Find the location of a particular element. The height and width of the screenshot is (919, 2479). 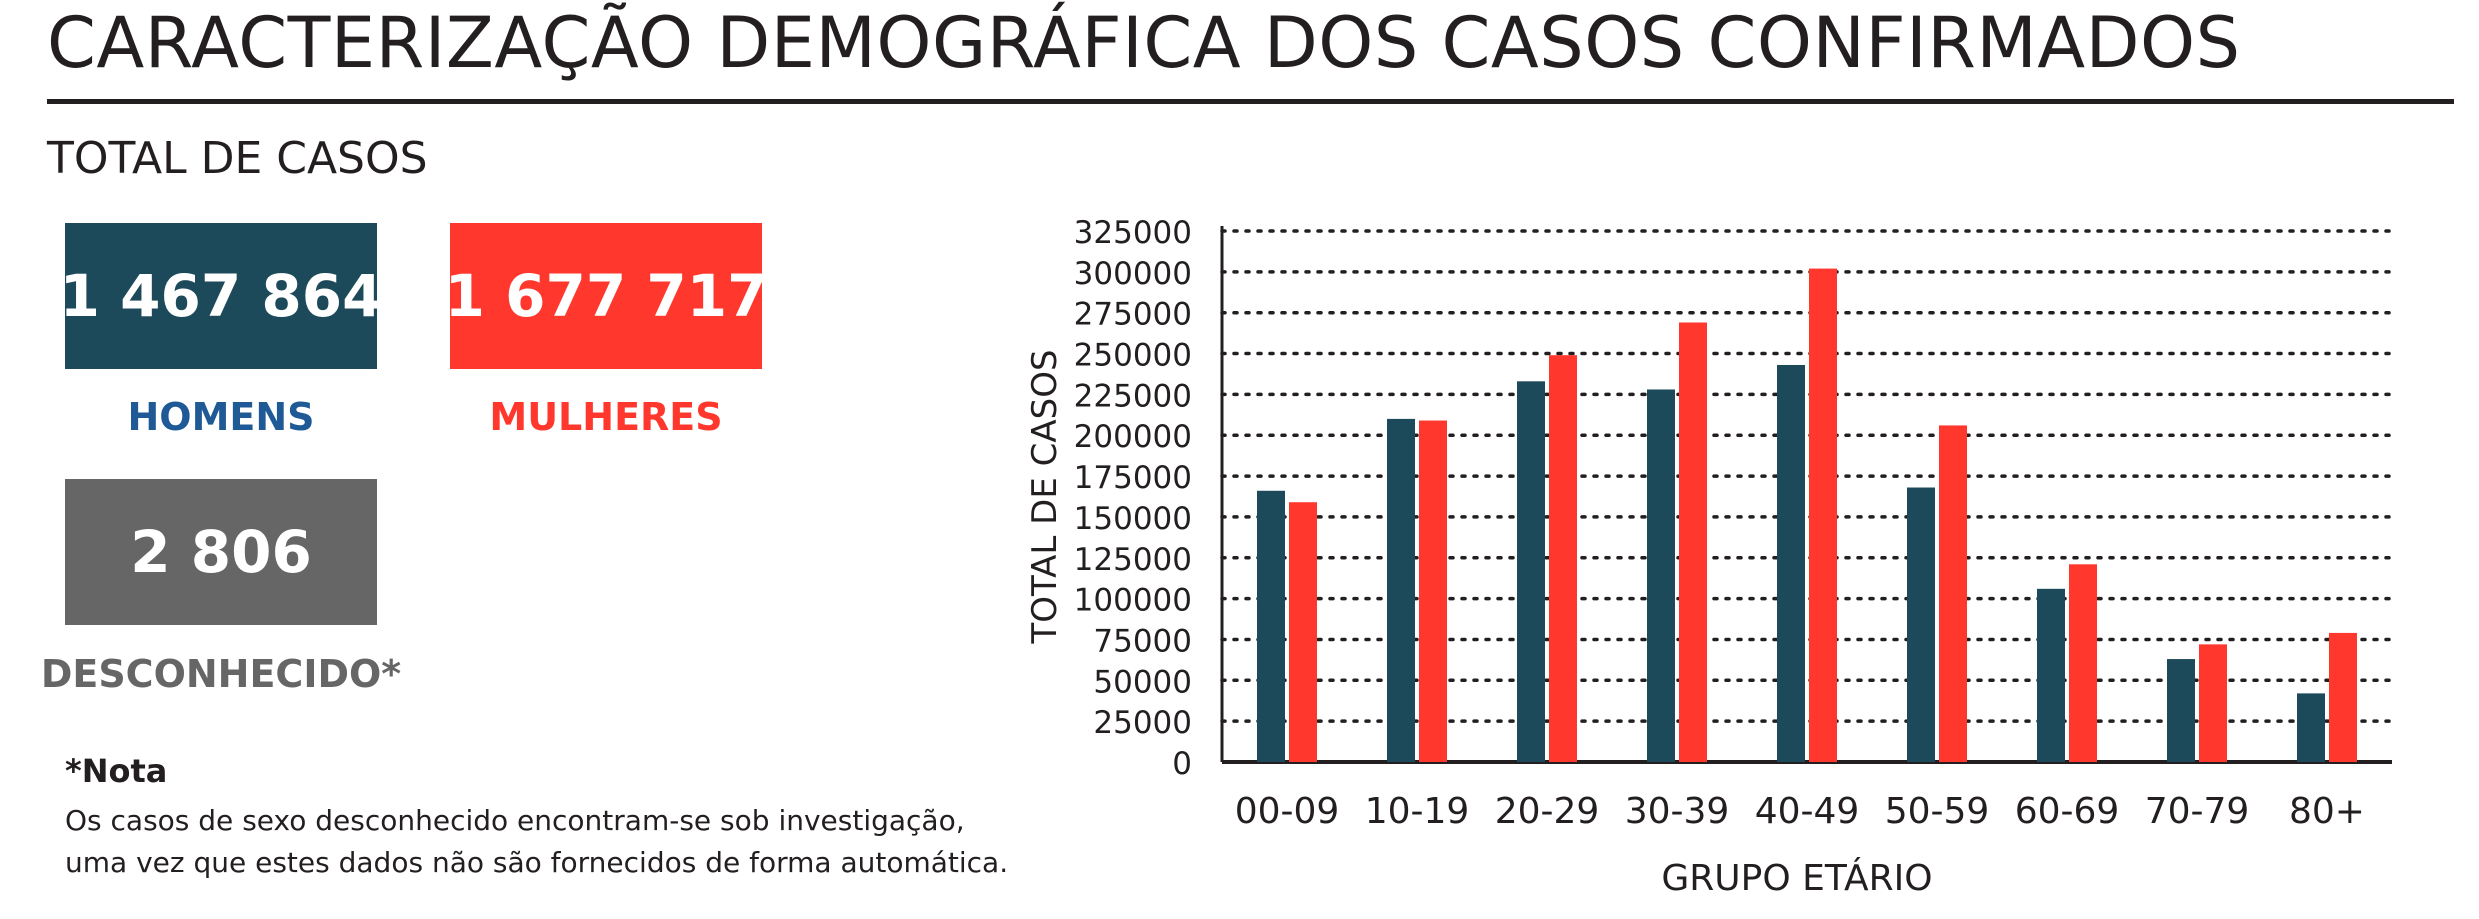

y-tick-label: 325000 is located at coordinates (1133, 233).